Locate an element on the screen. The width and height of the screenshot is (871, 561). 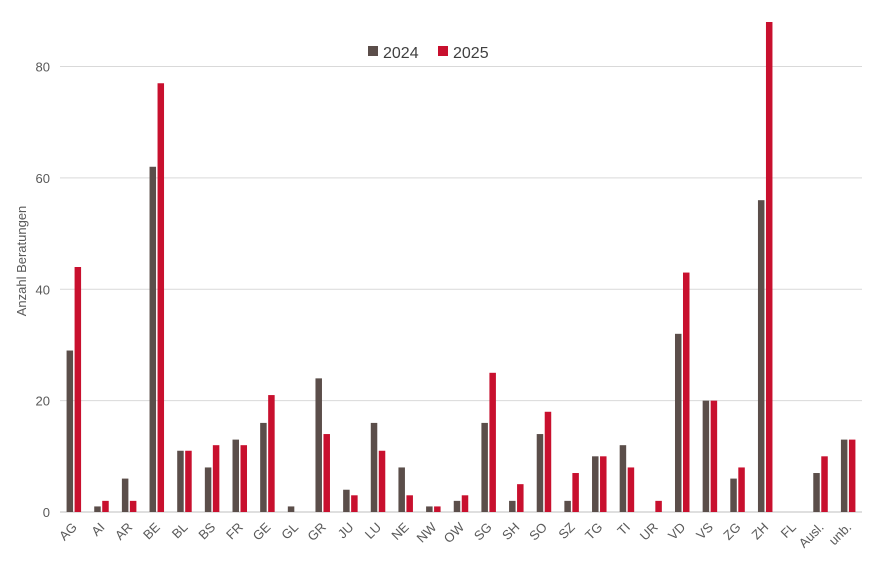
y-tick-label: 0 is located at coordinates (46, 512).